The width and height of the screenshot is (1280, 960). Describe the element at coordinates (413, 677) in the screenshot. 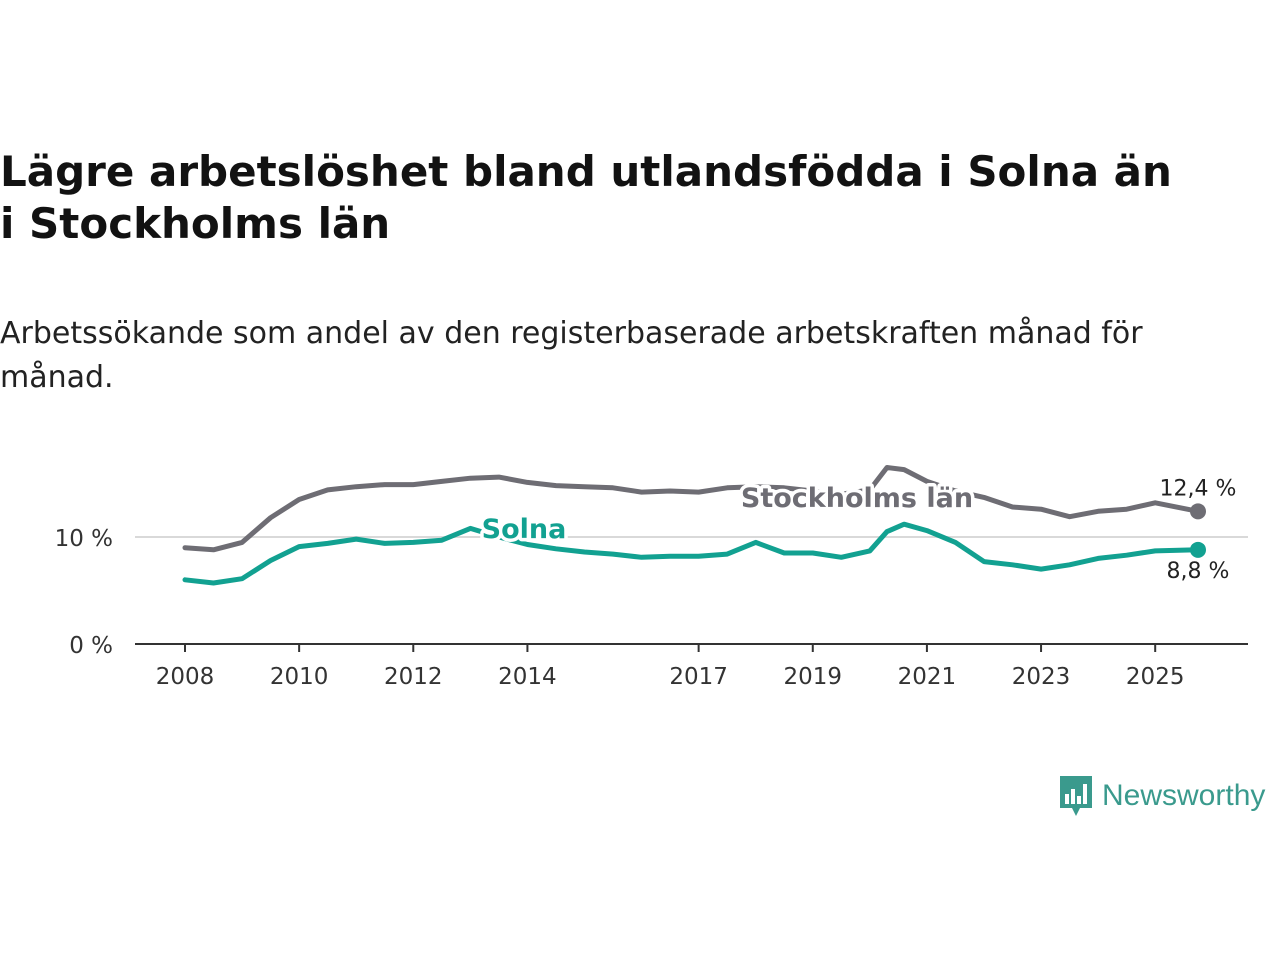

I see `x-tick-label: 2012` at that location.